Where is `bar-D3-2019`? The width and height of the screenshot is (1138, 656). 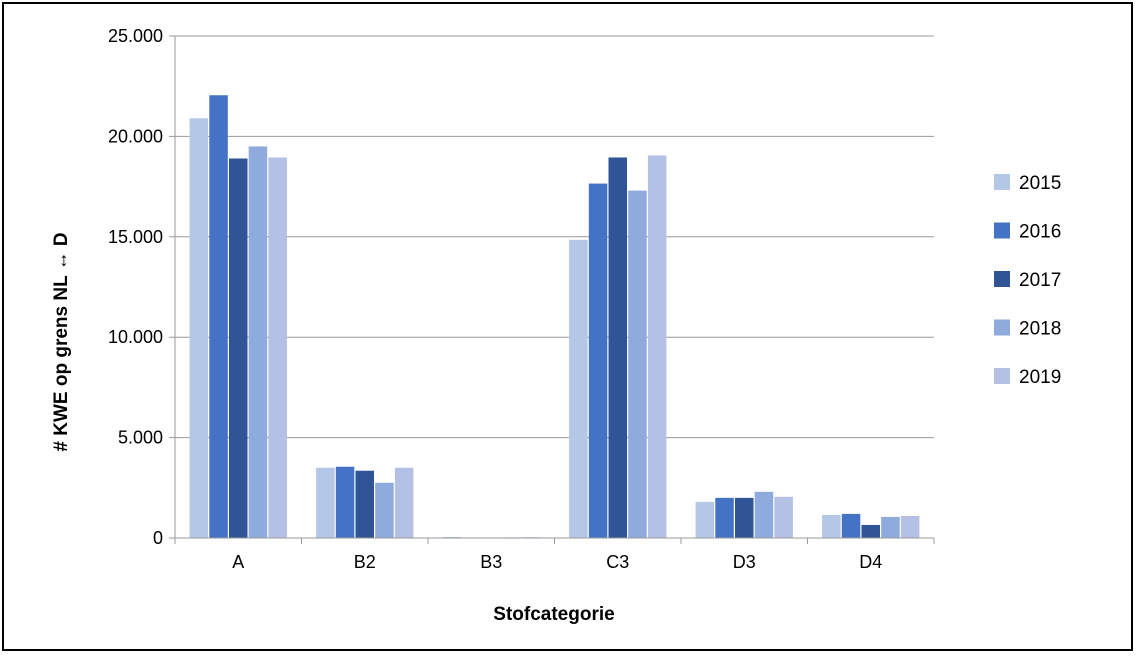 bar-D3-2019 is located at coordinates (783, 517).